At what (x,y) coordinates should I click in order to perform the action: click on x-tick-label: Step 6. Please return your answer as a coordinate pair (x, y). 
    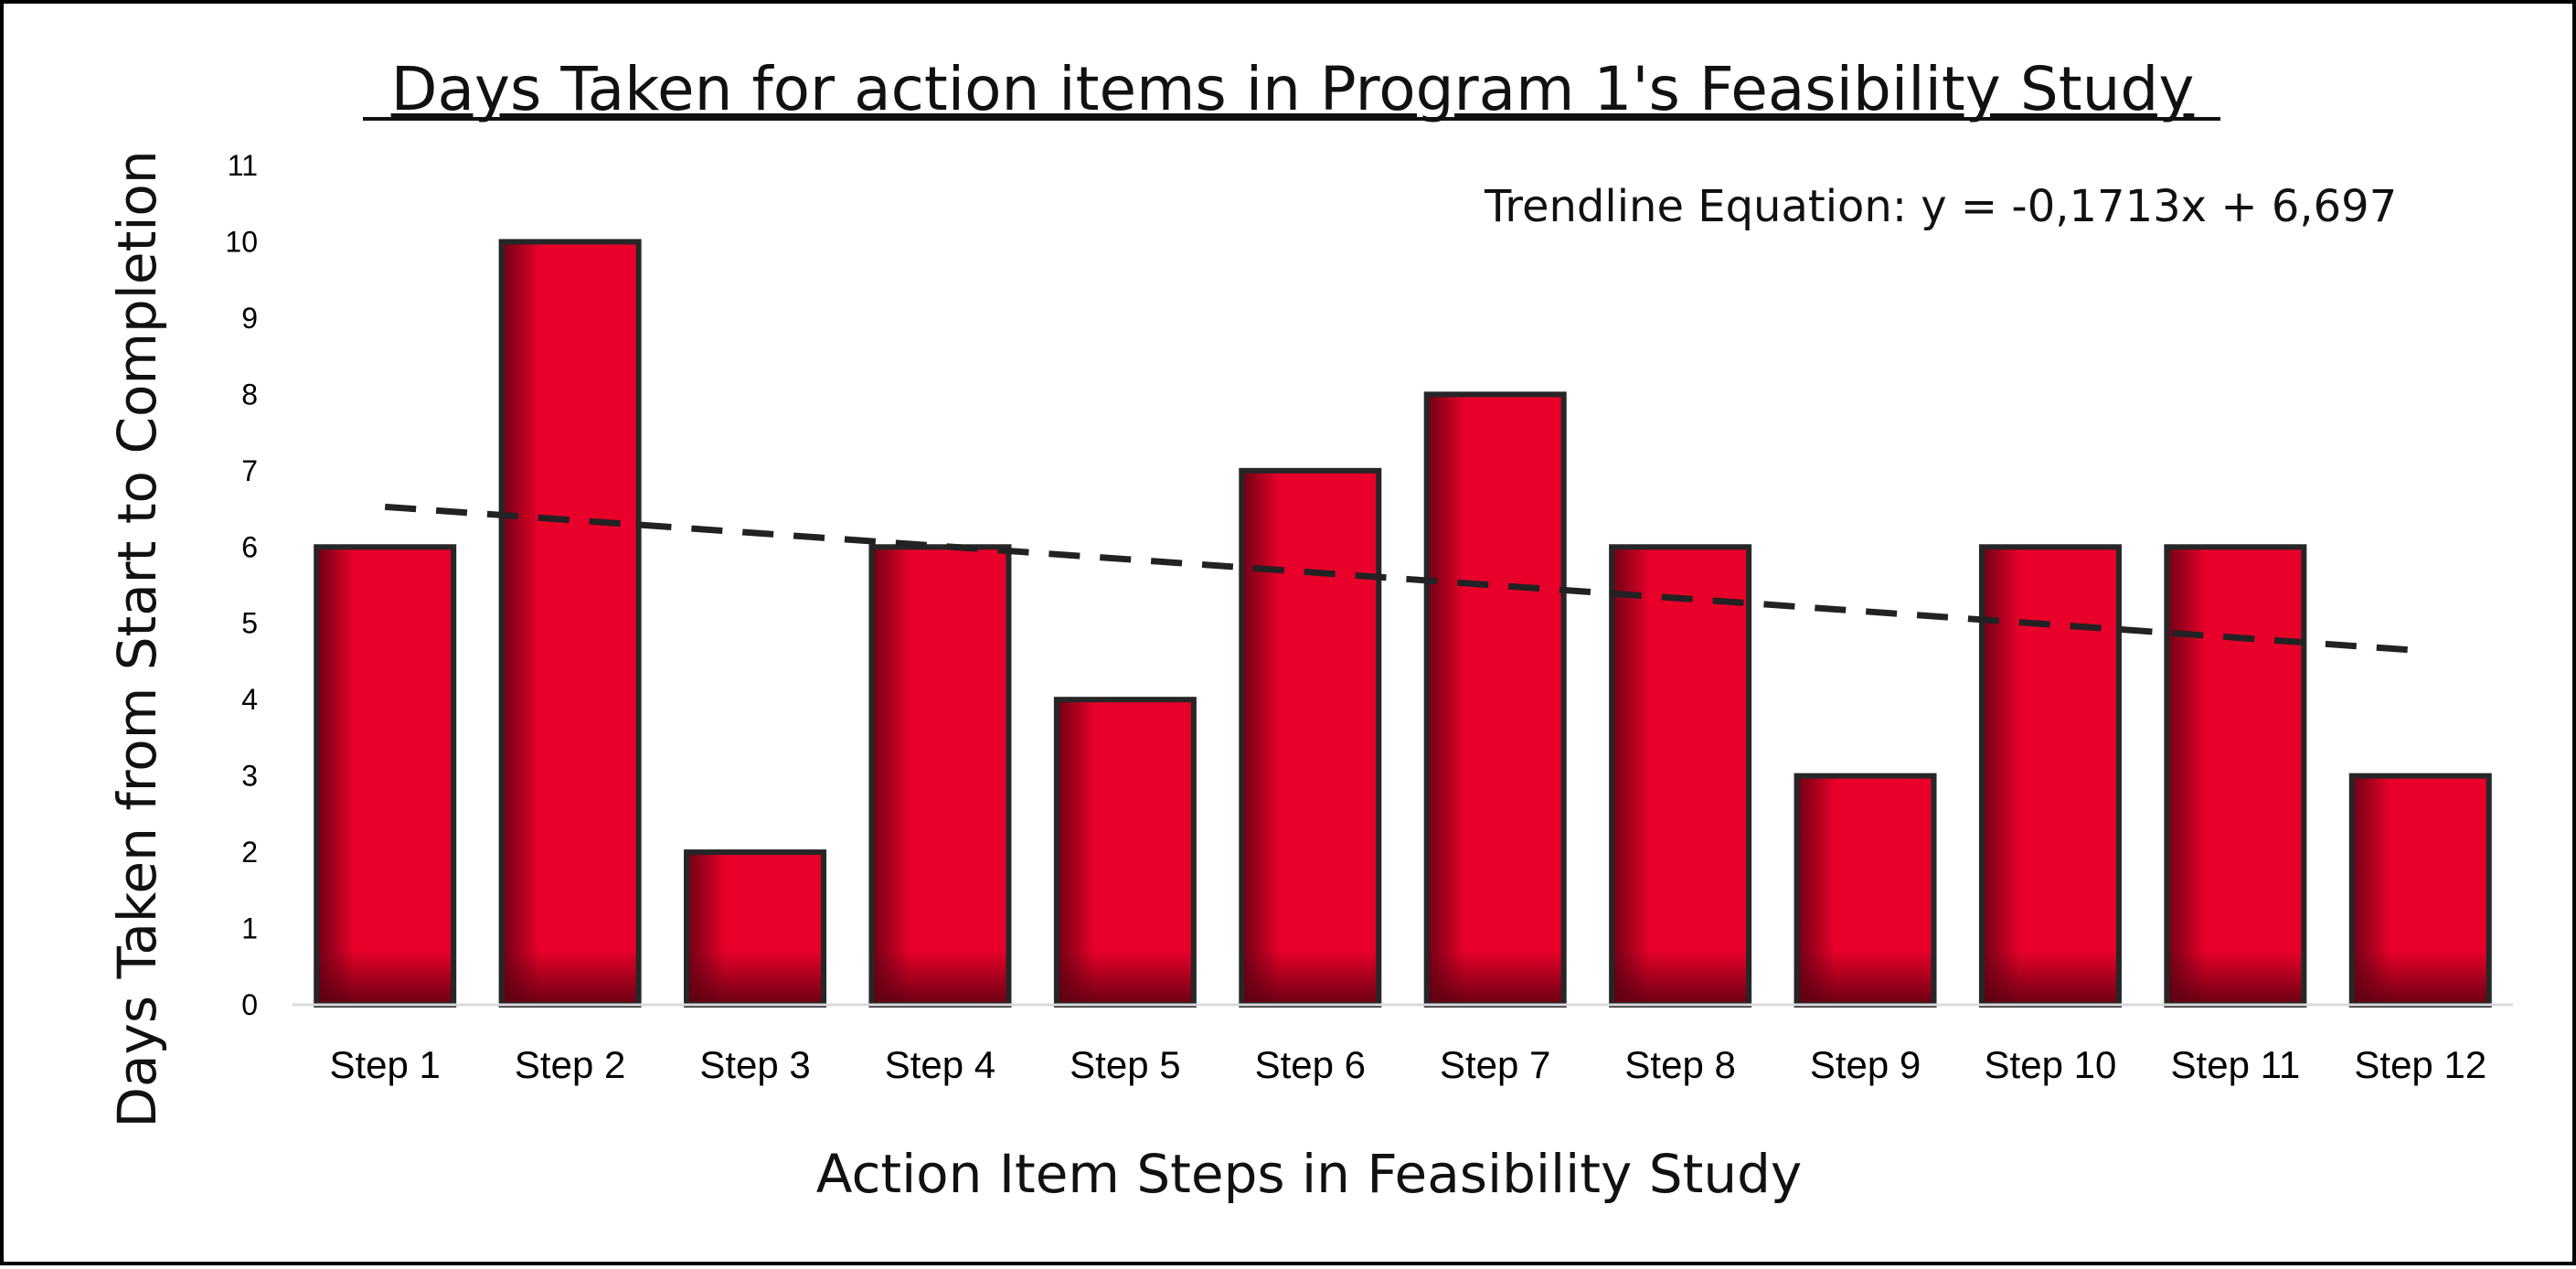
    Looking at the image, I should click on (1311, 1064).